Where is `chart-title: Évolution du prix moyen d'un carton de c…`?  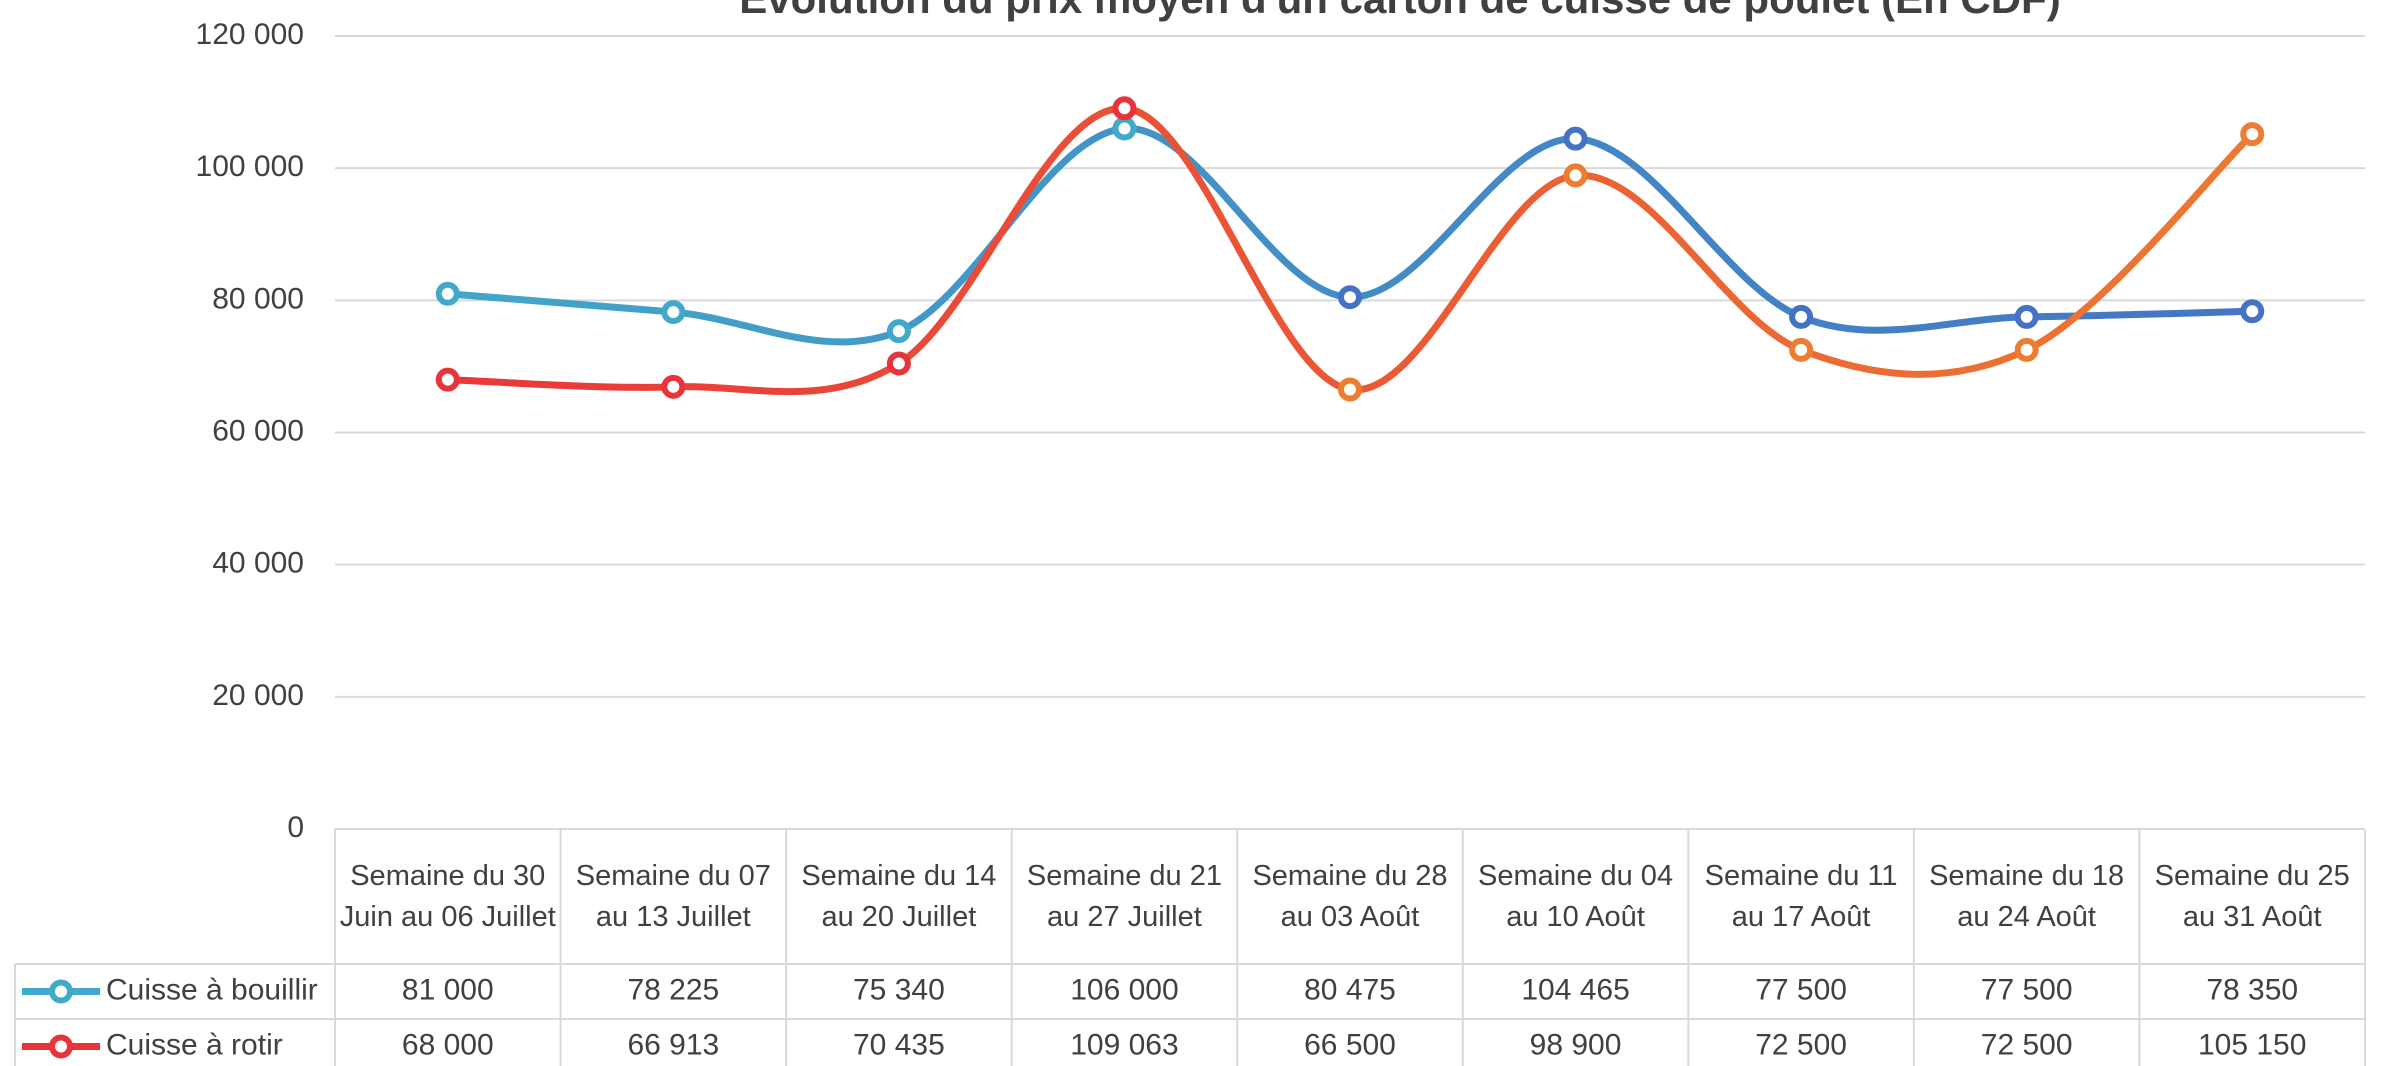 chart-title: Évolution du prix moyen d'un carton de c… is located at coordinates (1399, 11).